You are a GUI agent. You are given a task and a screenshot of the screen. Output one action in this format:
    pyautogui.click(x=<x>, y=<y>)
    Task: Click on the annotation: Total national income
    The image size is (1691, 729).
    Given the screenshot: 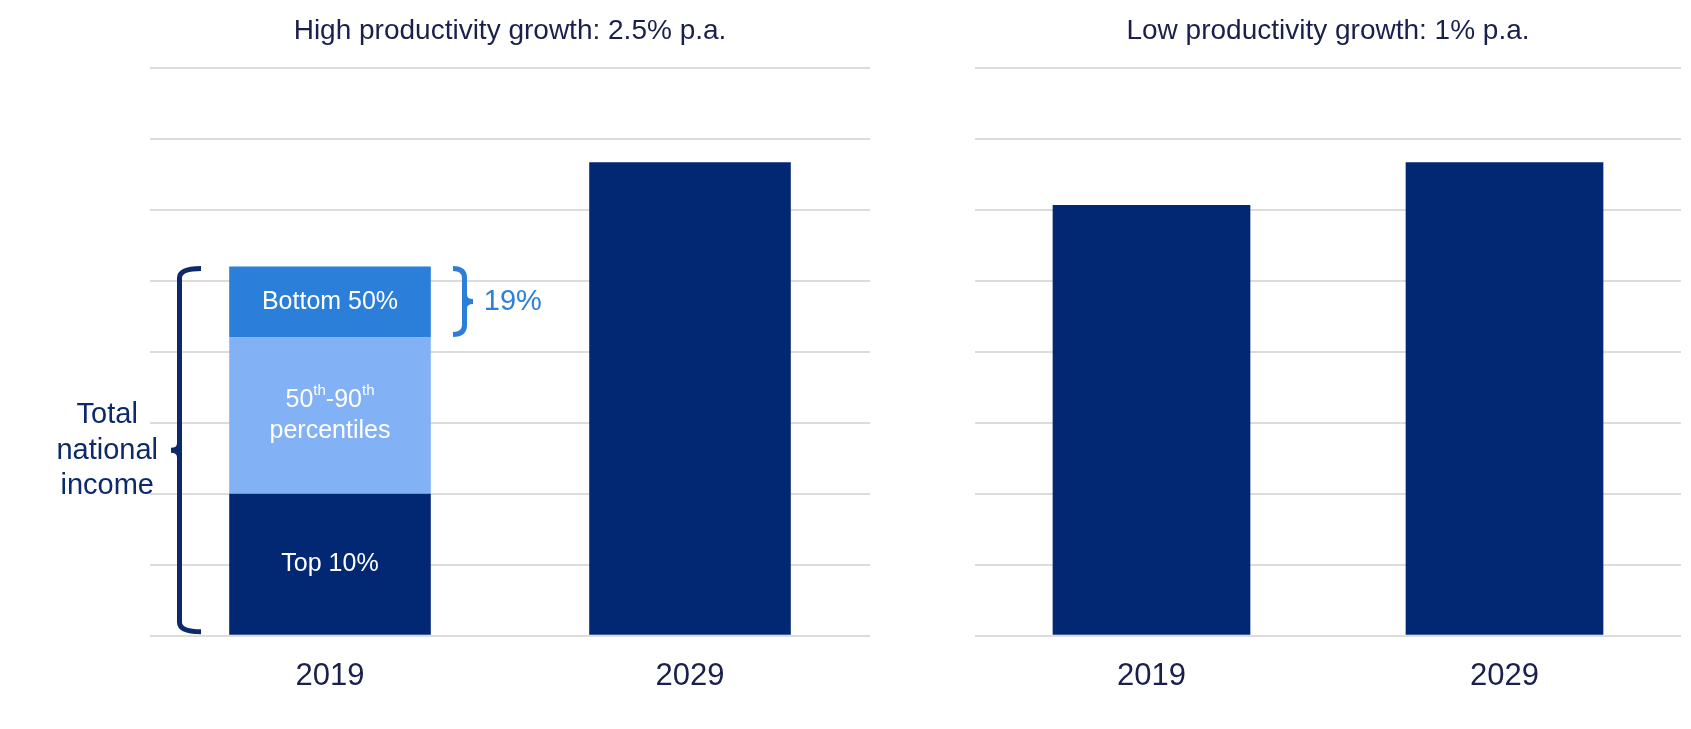 What is the action you would take?
    pyautogui.click(x=107, y=449)
    